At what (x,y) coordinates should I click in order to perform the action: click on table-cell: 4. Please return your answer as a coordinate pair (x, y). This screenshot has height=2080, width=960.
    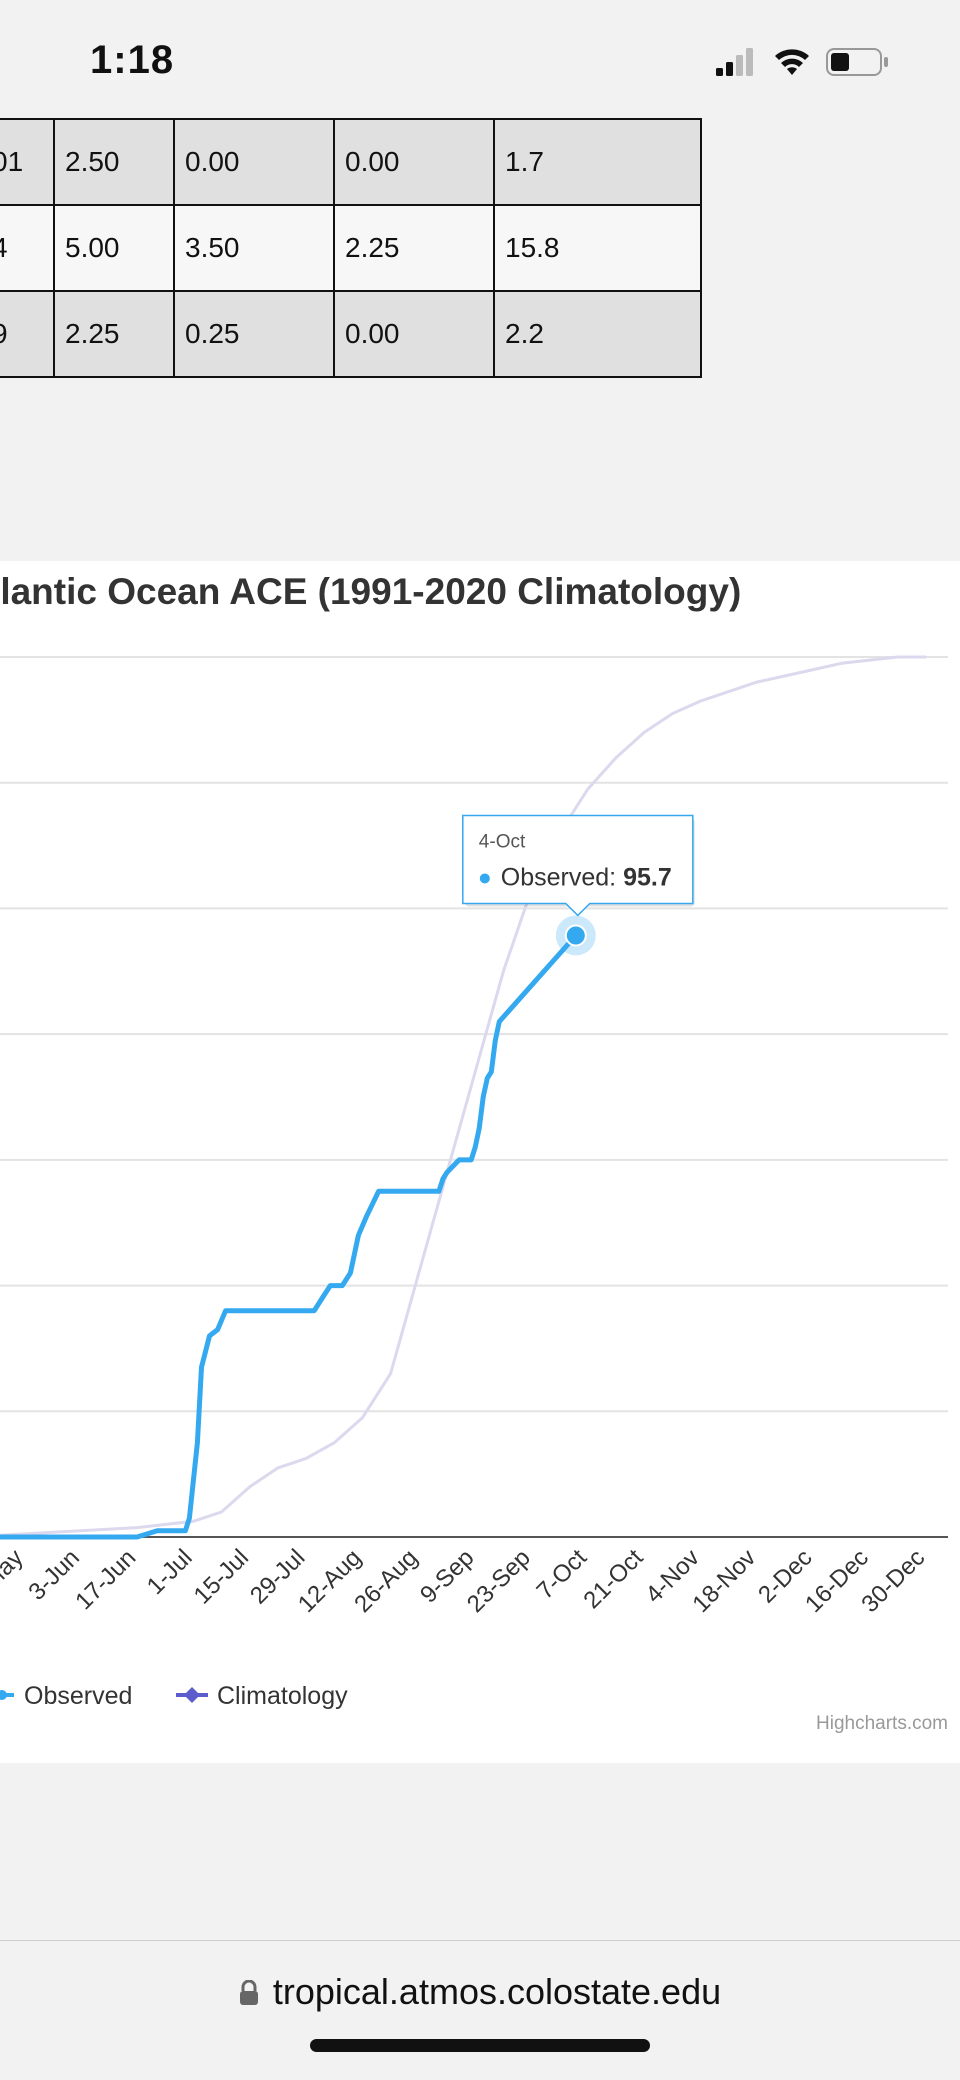
    Looking at the image, I should click on (27, 248).